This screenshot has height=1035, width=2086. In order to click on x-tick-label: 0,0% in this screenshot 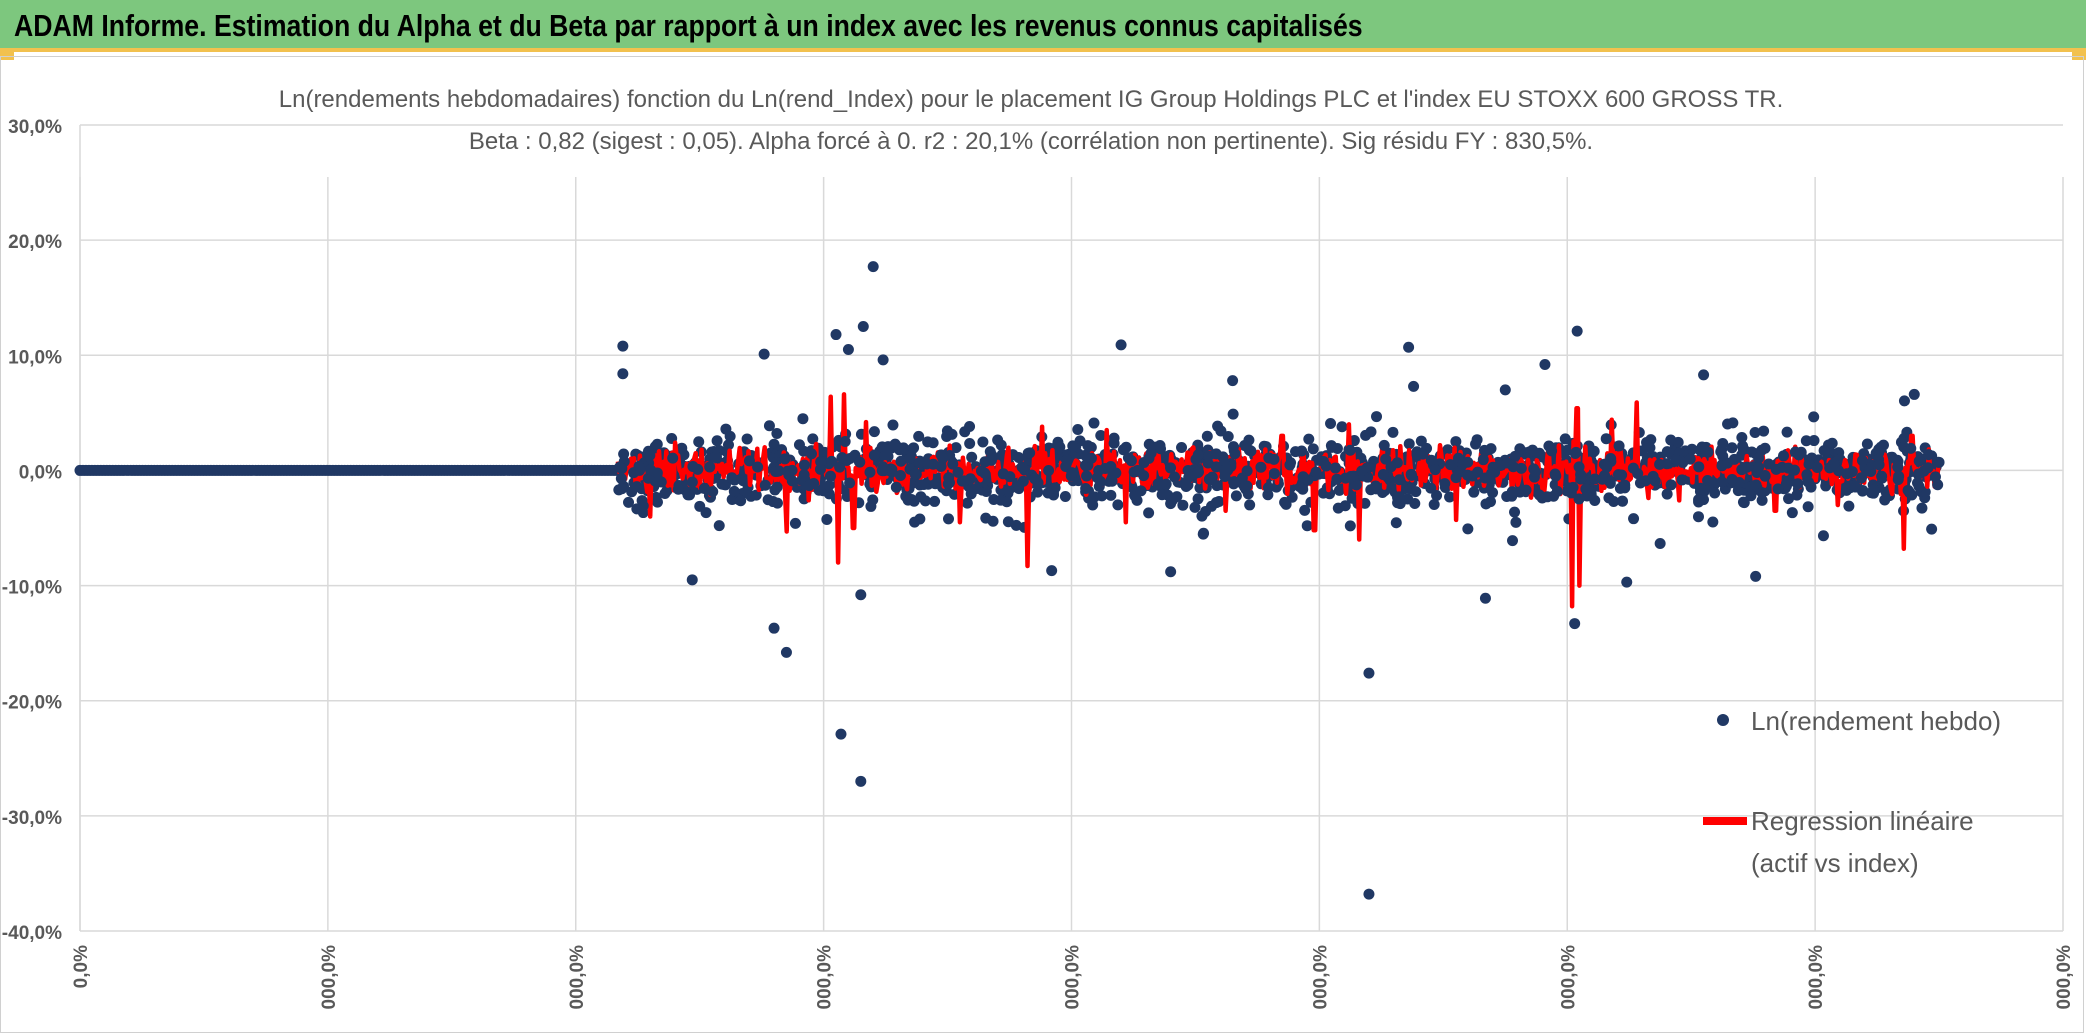, I will do `click(81, 966)`.